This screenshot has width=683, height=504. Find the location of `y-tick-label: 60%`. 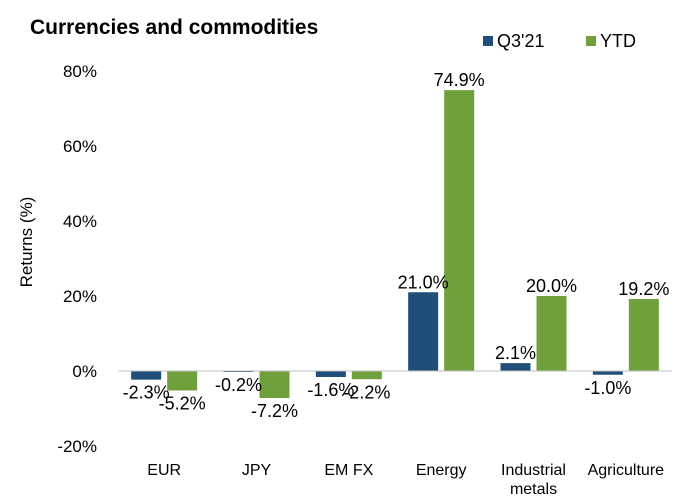

y-tick-label: 60% is located at coordinates (80, 146).